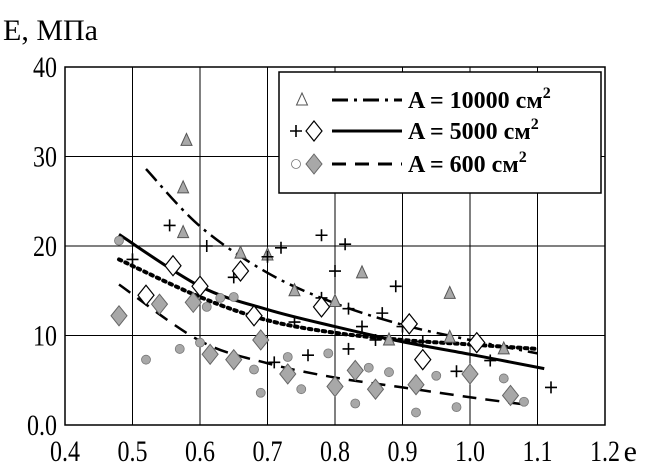  Describe the element at coordinates (630, 451) in the screenshot. I see `x-axis-label: e` at that location.